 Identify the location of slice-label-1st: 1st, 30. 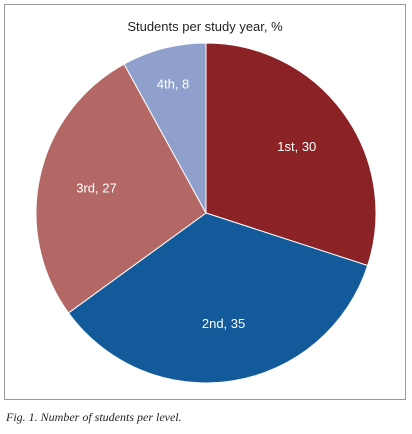
(296, 146).